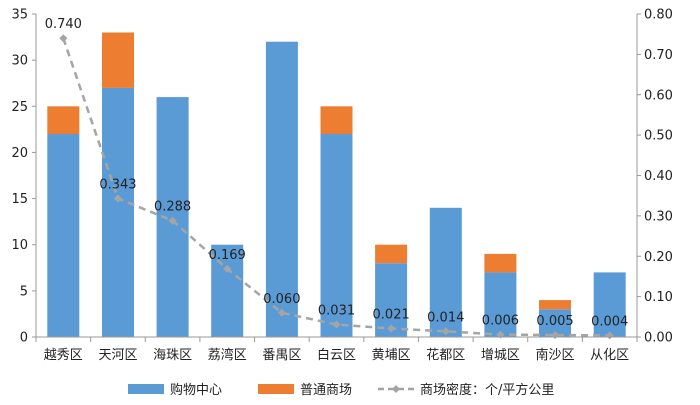  I want to click on x-tick-label-0: 越秀区, so click(63, 355).